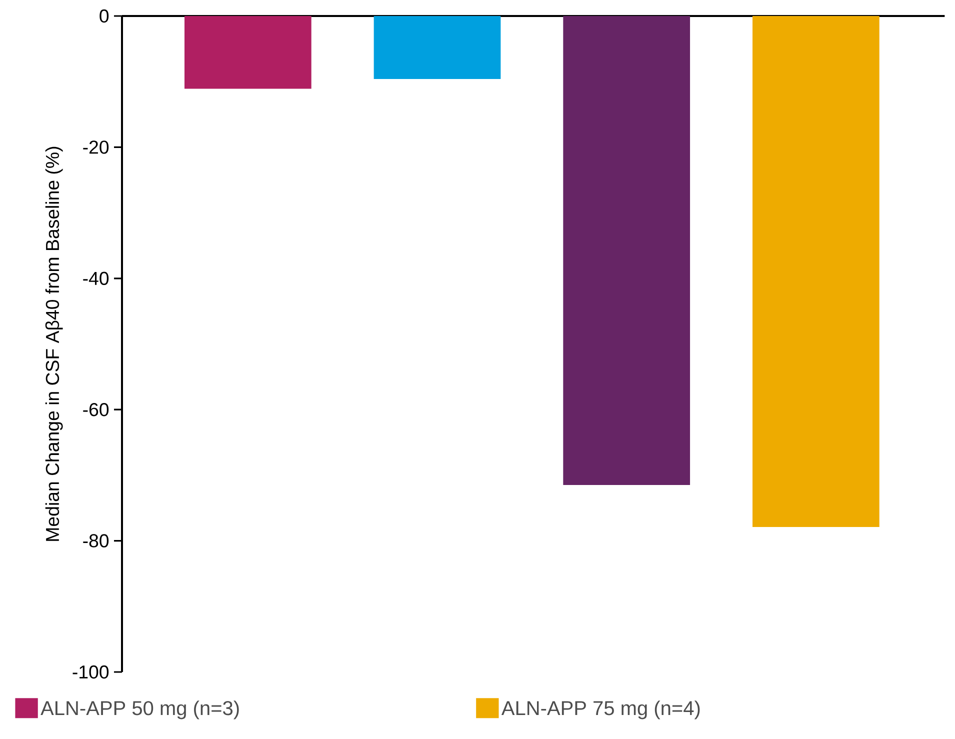 The width and height of the screenshot is (955, 739). I want to click on y-tick-label: -20, so click(96, 147).